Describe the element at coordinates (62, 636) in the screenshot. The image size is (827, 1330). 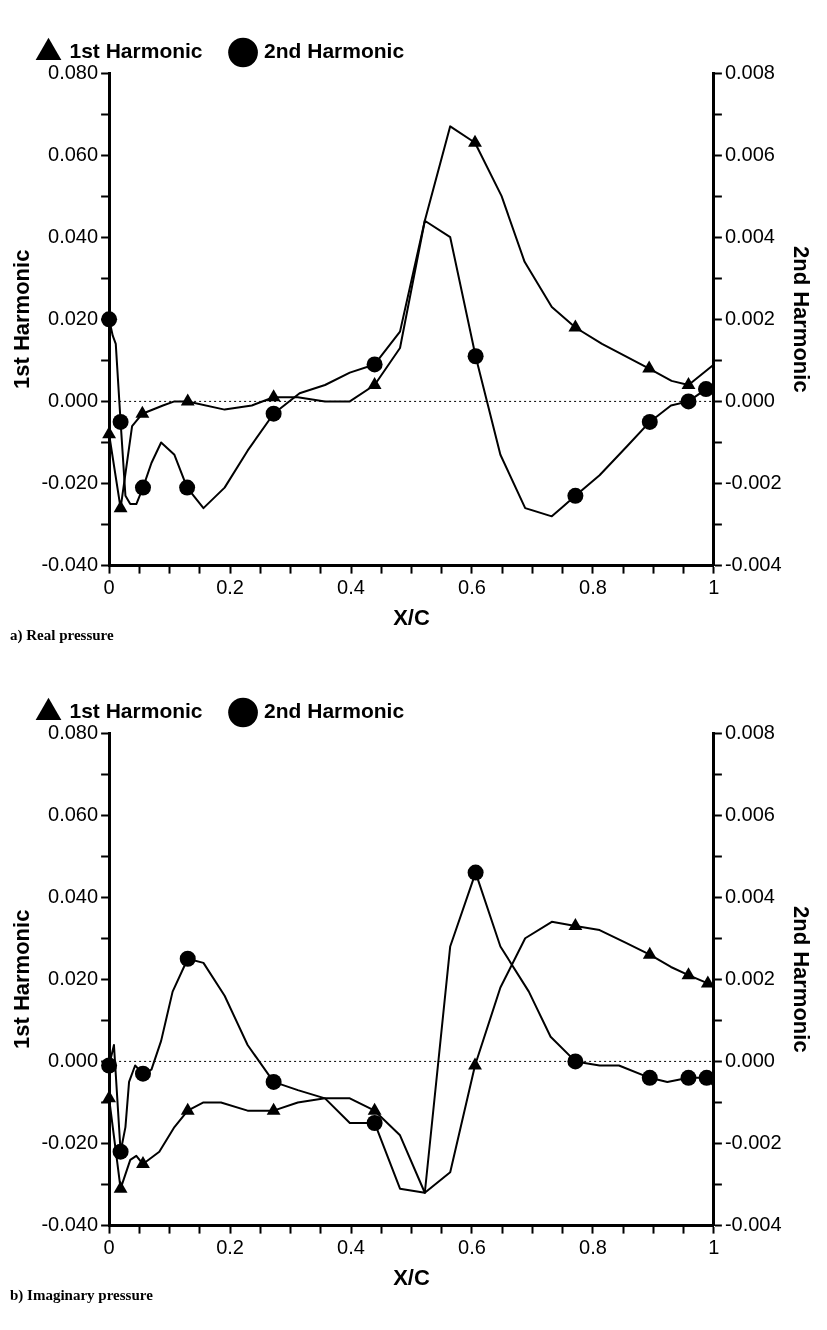
I see `text: a) Real pressure` at that location.